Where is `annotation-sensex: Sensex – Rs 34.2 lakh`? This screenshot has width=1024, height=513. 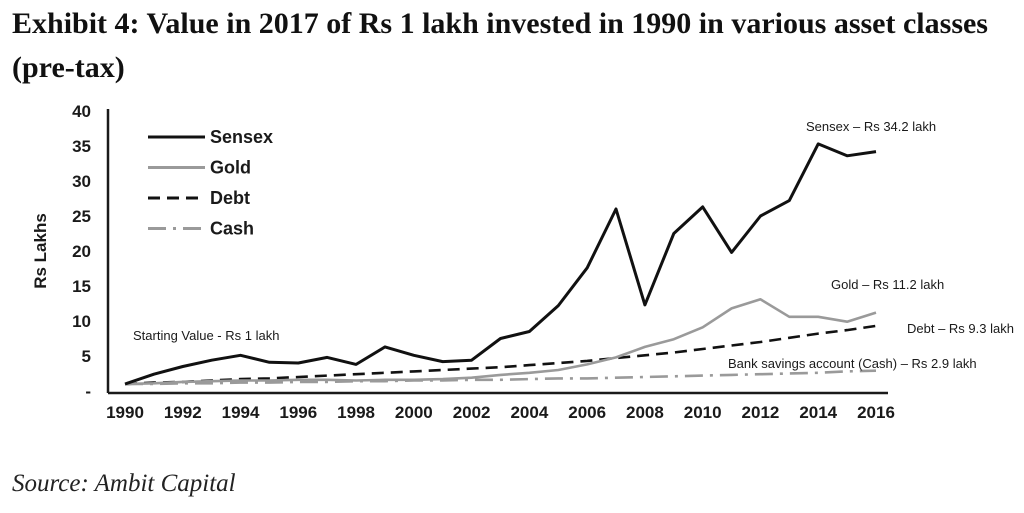 annotation-sensex: Sensex – Rs 34.2 lakh is located at coordinates (871, 126).